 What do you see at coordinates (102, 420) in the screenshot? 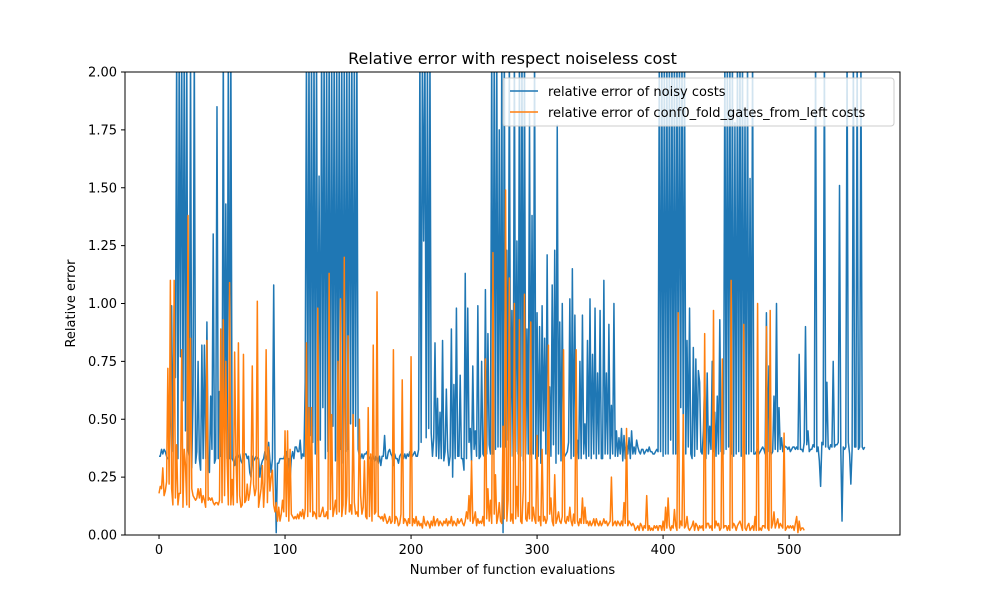
I see `y-tick-label: 0.50` at bounding box center [102, 420].